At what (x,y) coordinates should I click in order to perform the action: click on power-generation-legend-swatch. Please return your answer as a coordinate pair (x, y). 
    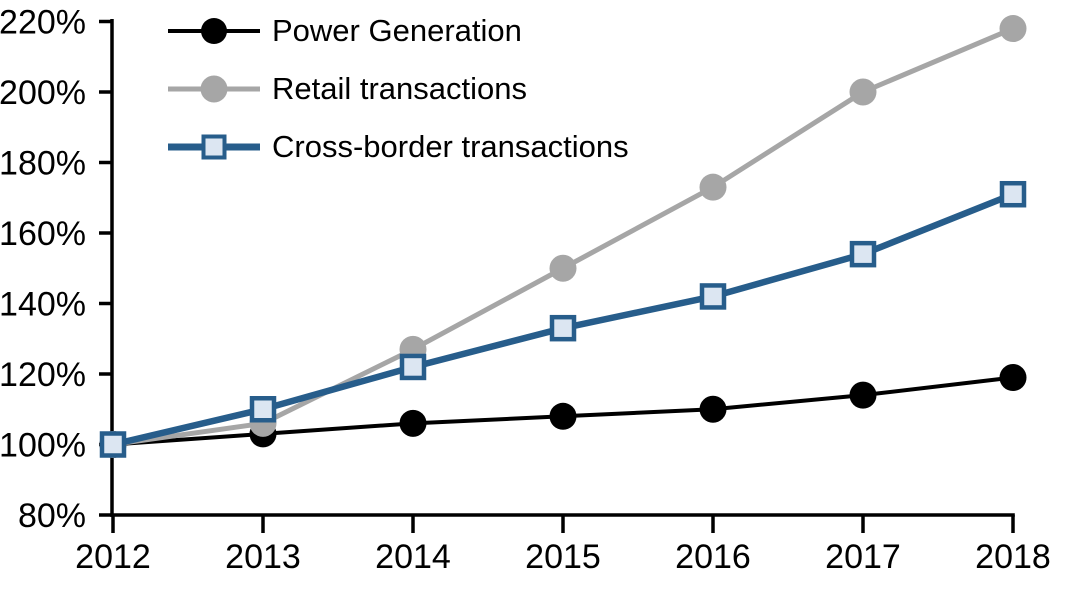
    Looking at the image, I should click on (214, 31).